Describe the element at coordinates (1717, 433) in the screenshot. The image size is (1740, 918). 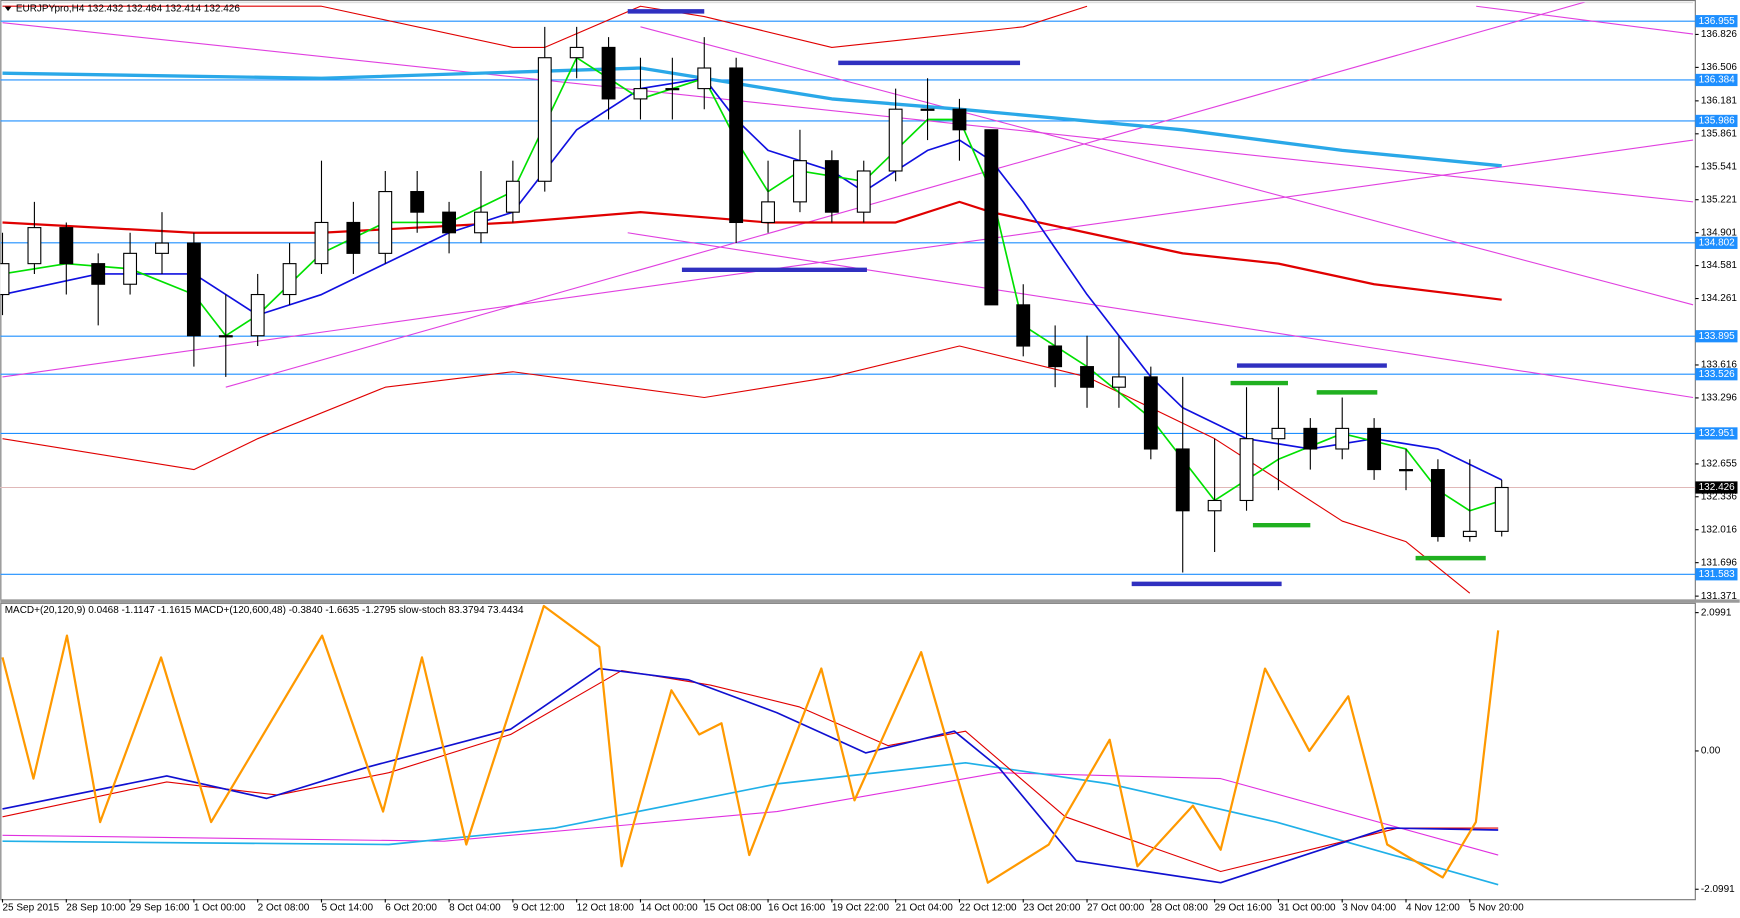
I see `level-label: 132.951` at that location.